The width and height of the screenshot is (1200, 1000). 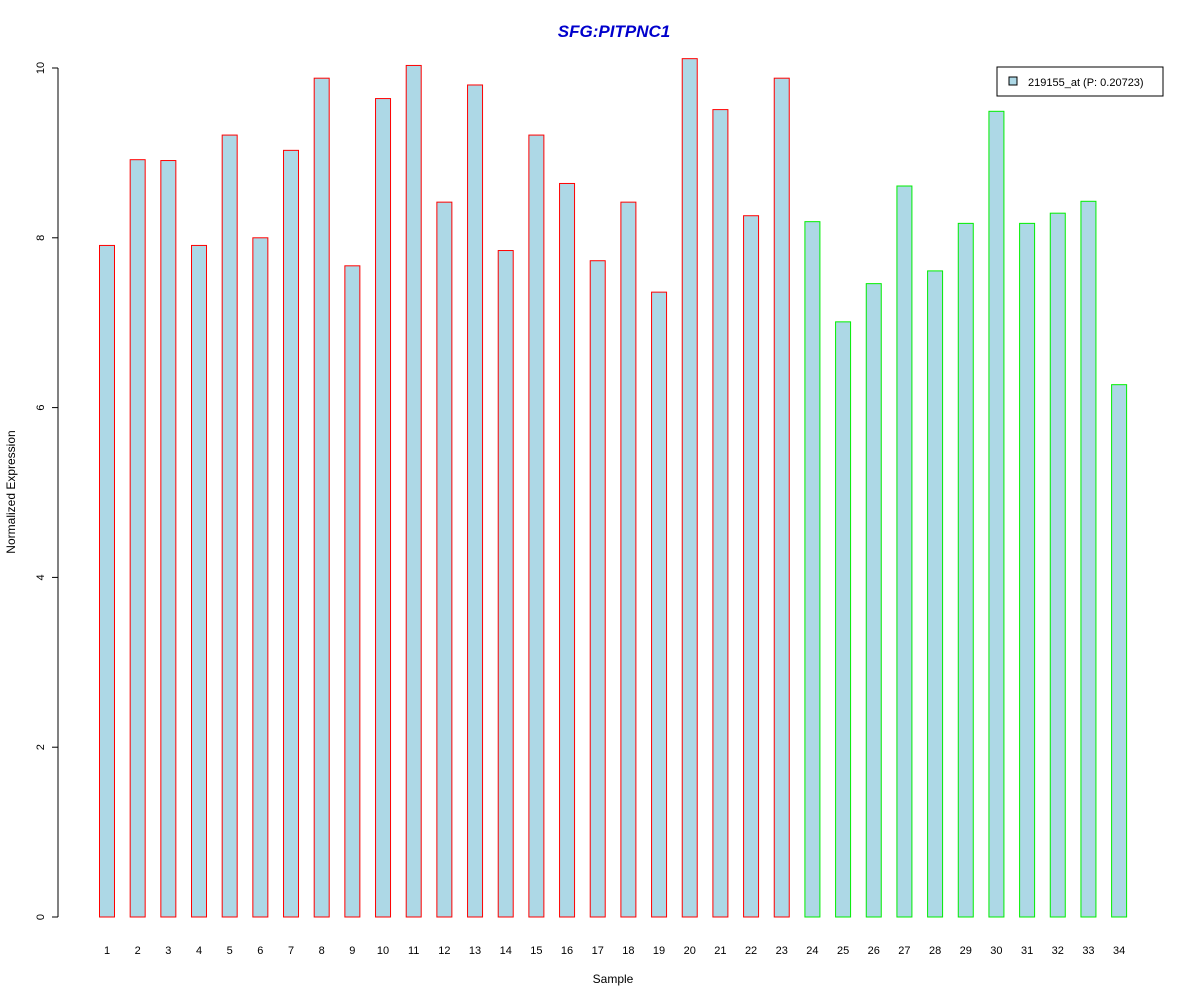 I want to click on legend-swatch, so click(x=1013, y=81).